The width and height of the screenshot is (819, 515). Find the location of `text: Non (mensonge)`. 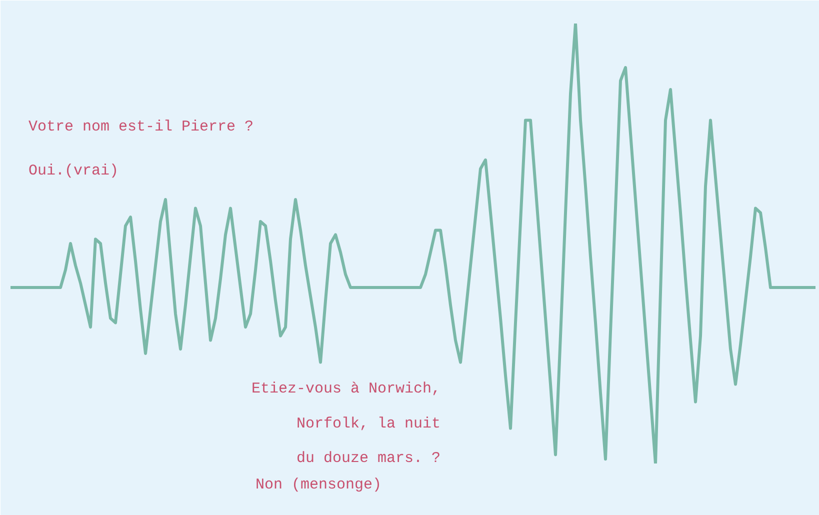

text: Non (mensonge) is located at coordinates (319, 485).